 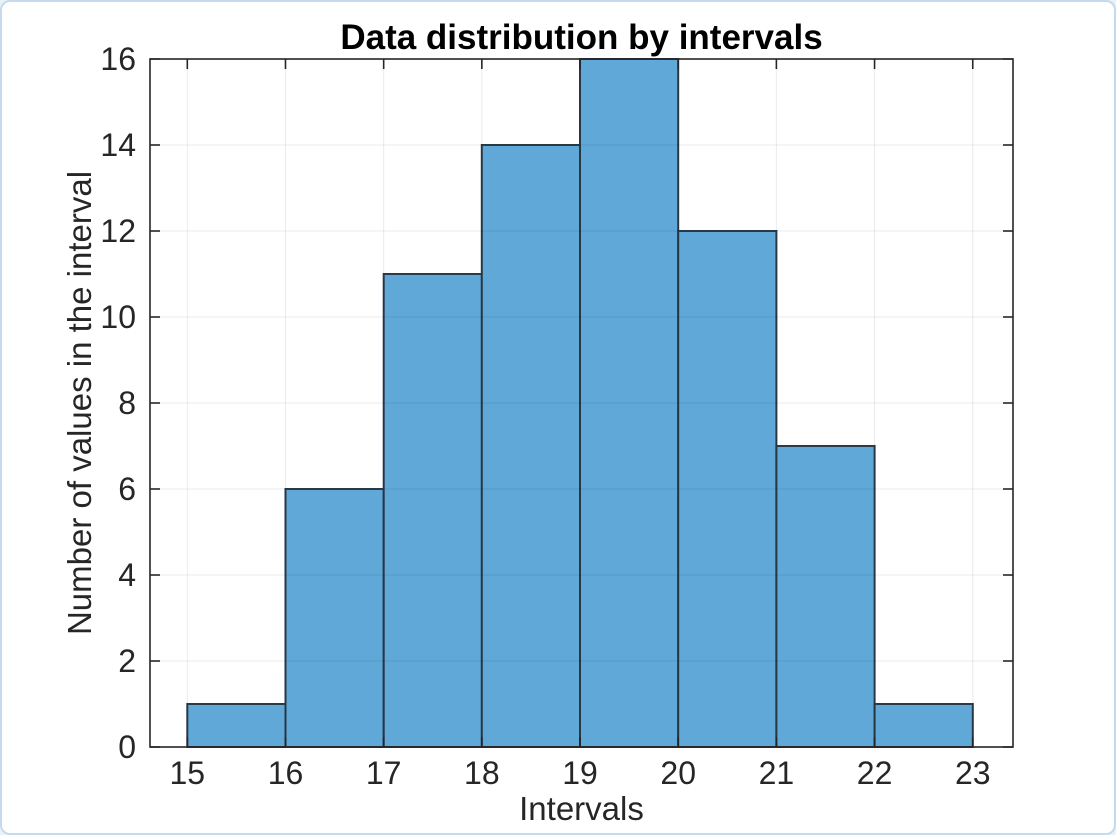 What do you see at coordinates (127, 575) in the screenshot?
I see `y-tick-label: 4` at bounding box center [127, 575].